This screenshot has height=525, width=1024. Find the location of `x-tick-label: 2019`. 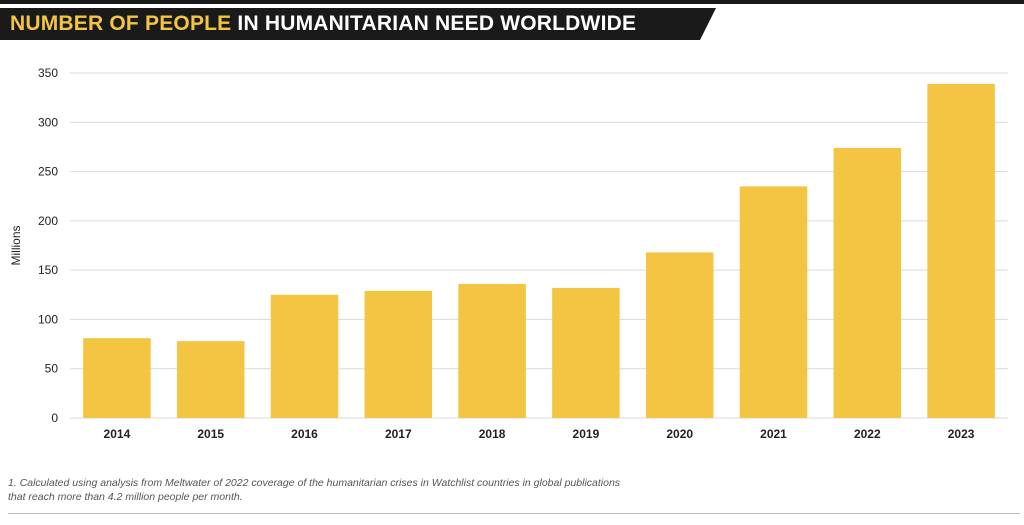

x-tick-label: 2019 is located at coordinates (586, 434).